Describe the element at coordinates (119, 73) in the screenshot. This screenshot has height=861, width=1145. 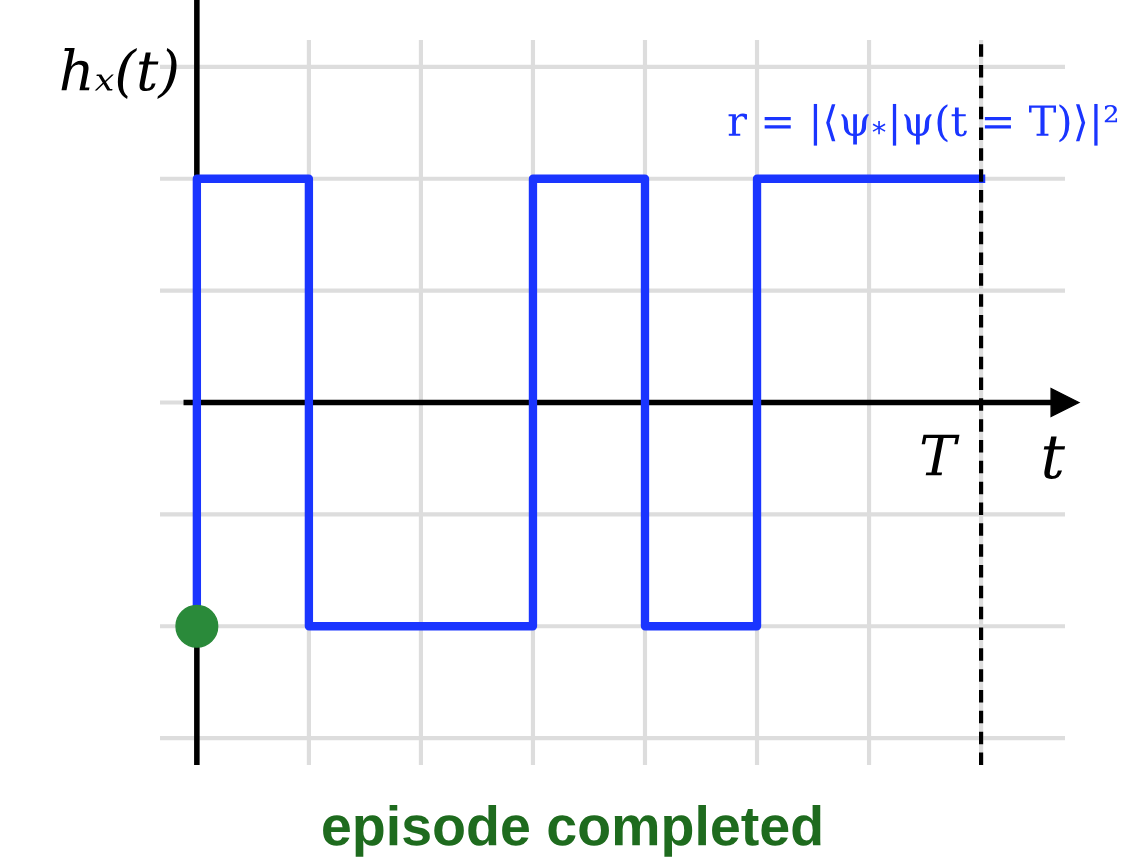
I see `y-axis-title: hₓ(t)` at that location.